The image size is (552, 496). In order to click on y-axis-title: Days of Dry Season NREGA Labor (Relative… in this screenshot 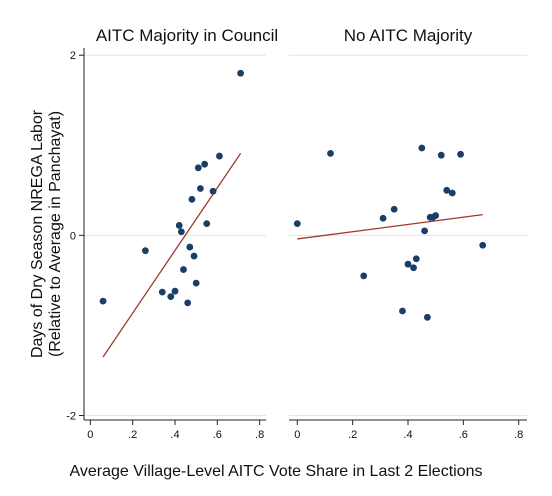, I will do `click(46, 233)`.